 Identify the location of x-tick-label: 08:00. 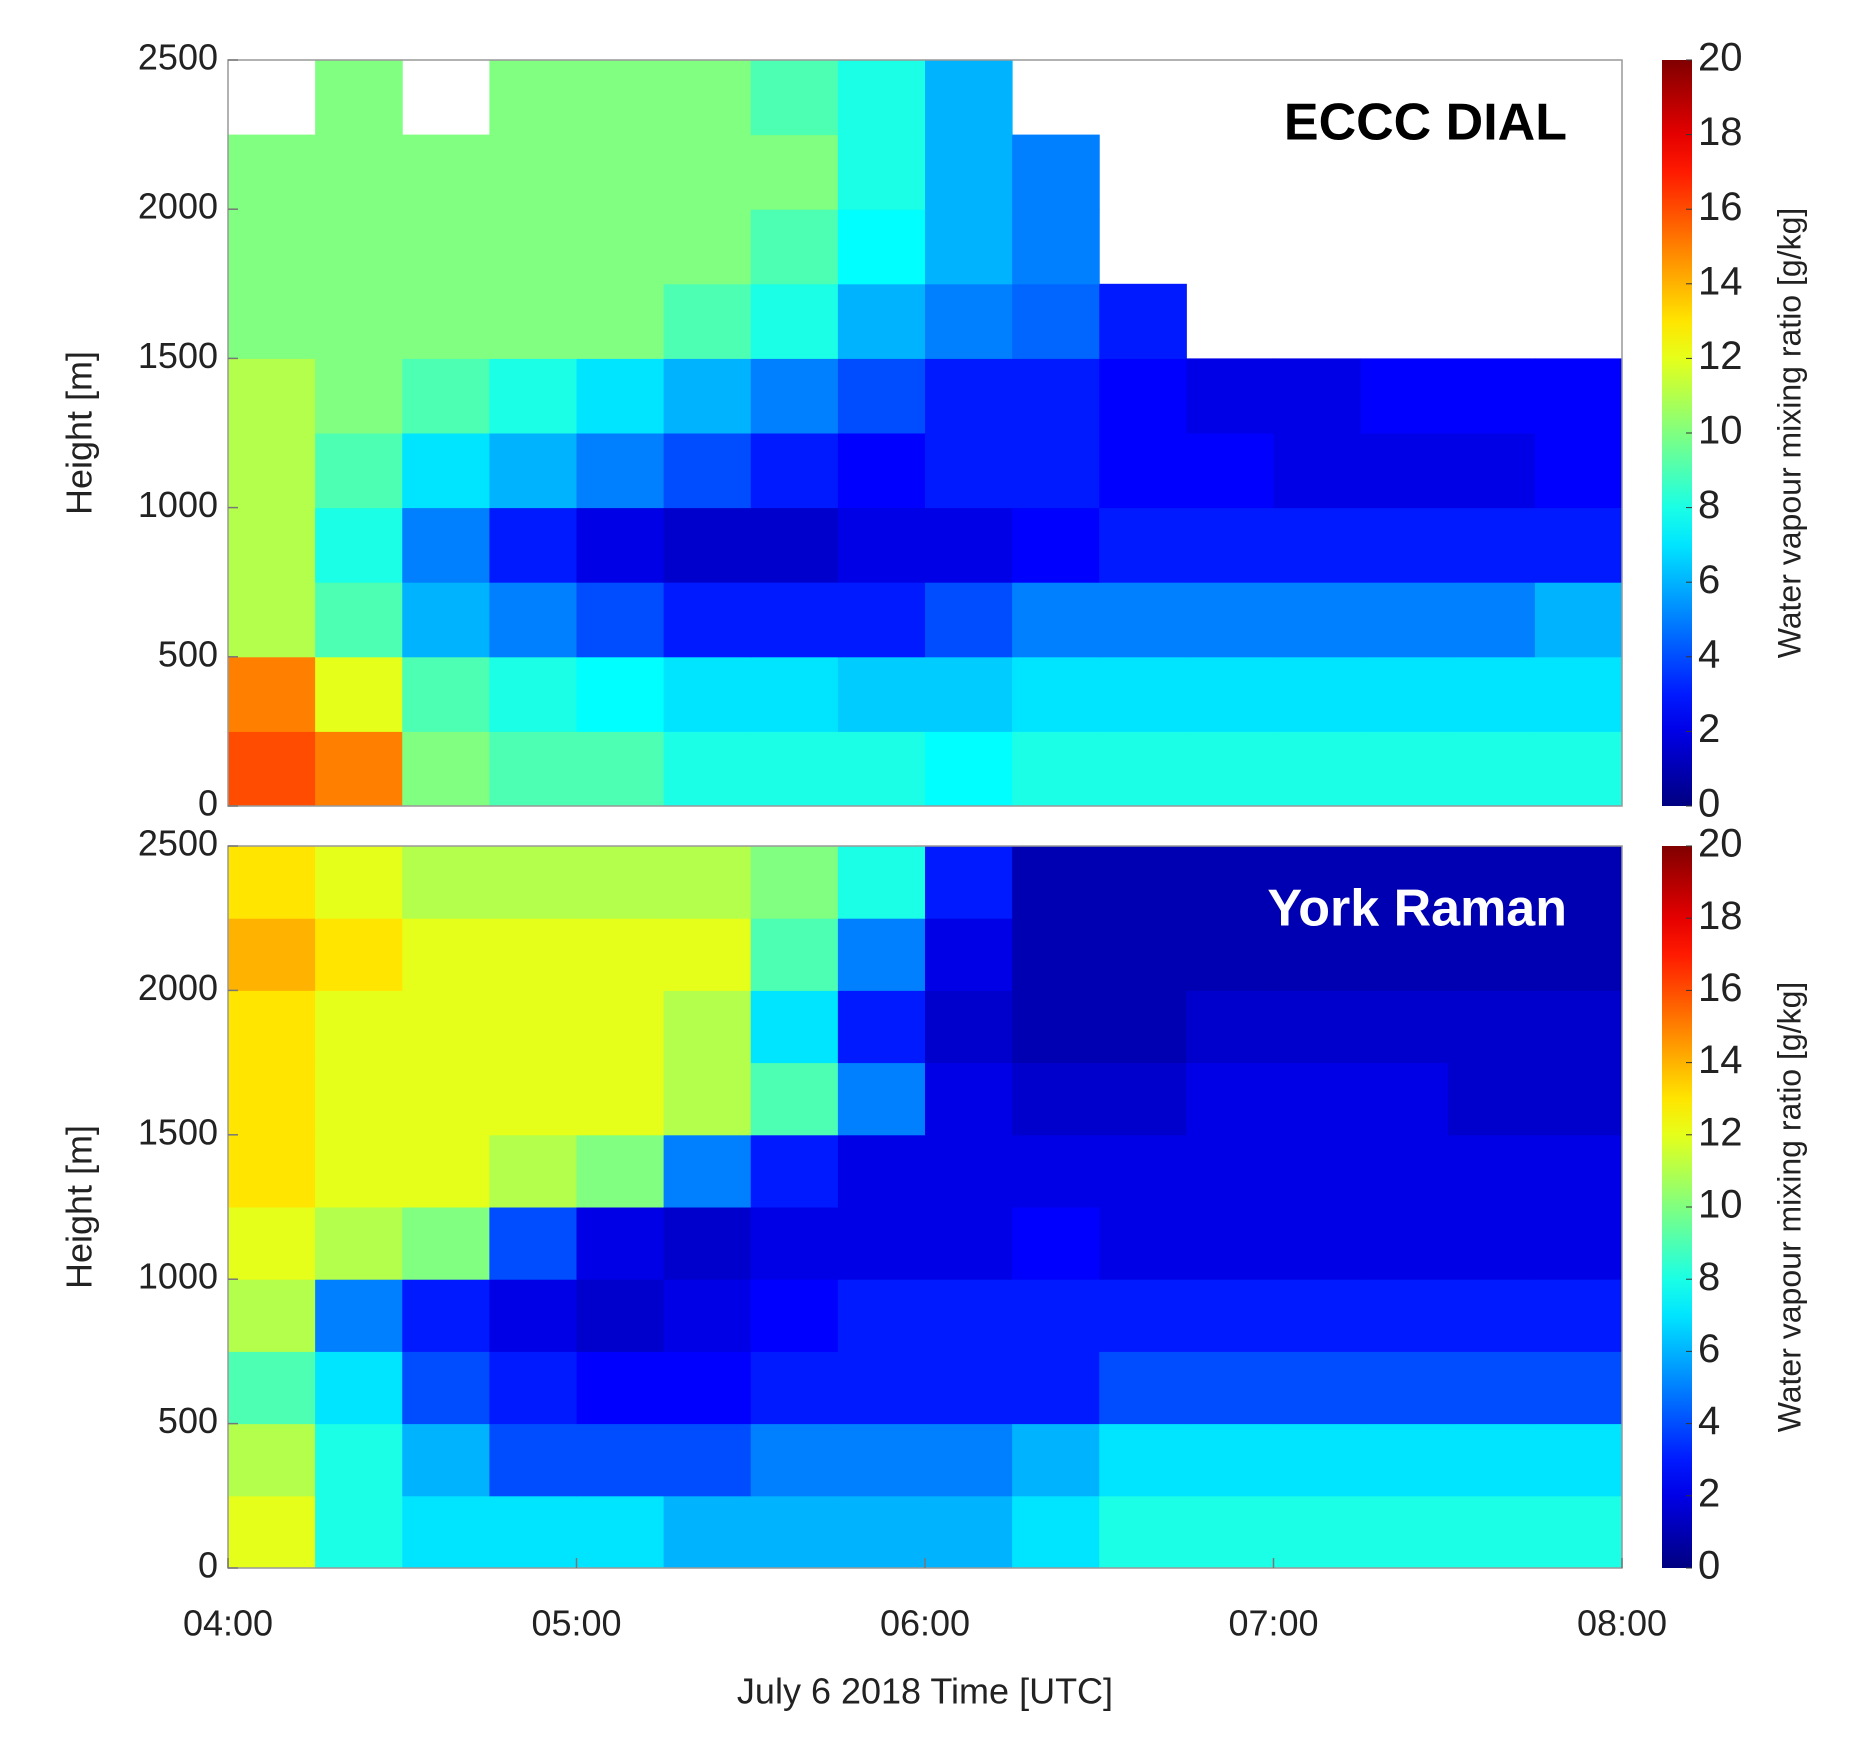
(1622, 1623).